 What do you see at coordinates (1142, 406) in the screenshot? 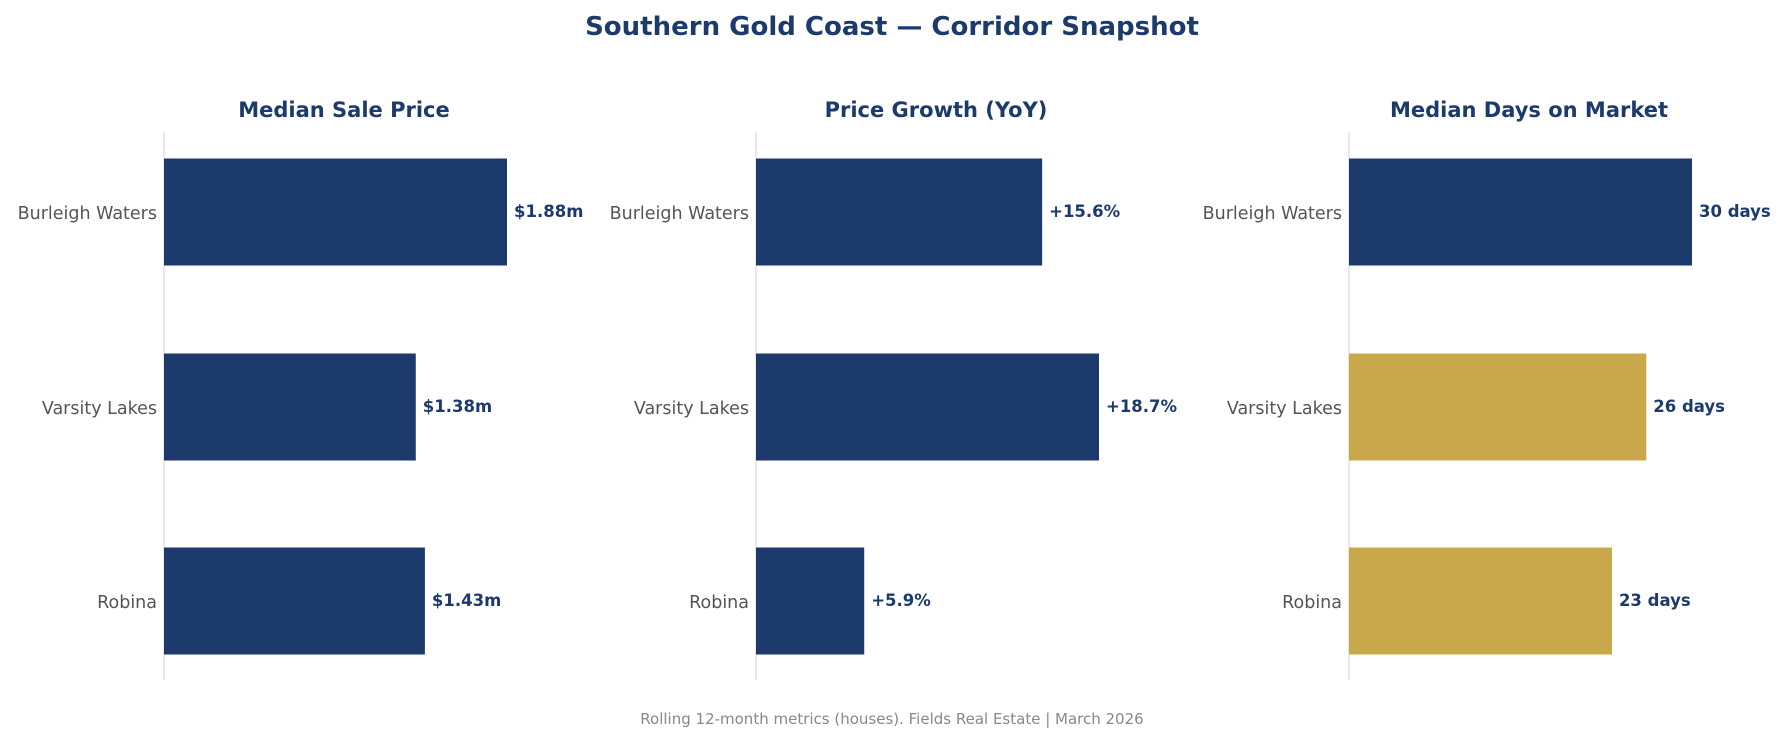
I see `data-label: +18.7%` at bounding box center [1142, 406].